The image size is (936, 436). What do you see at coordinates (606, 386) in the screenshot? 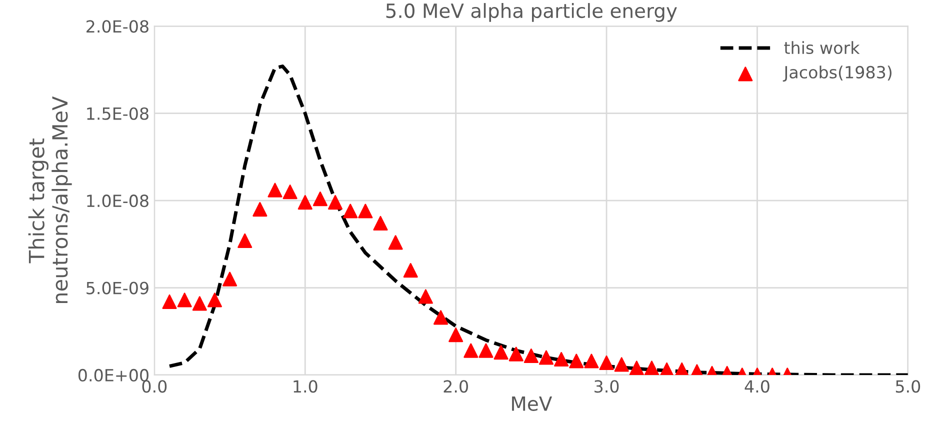
I see `x-tick-label: 3.0` at bounding box center [606, 386].